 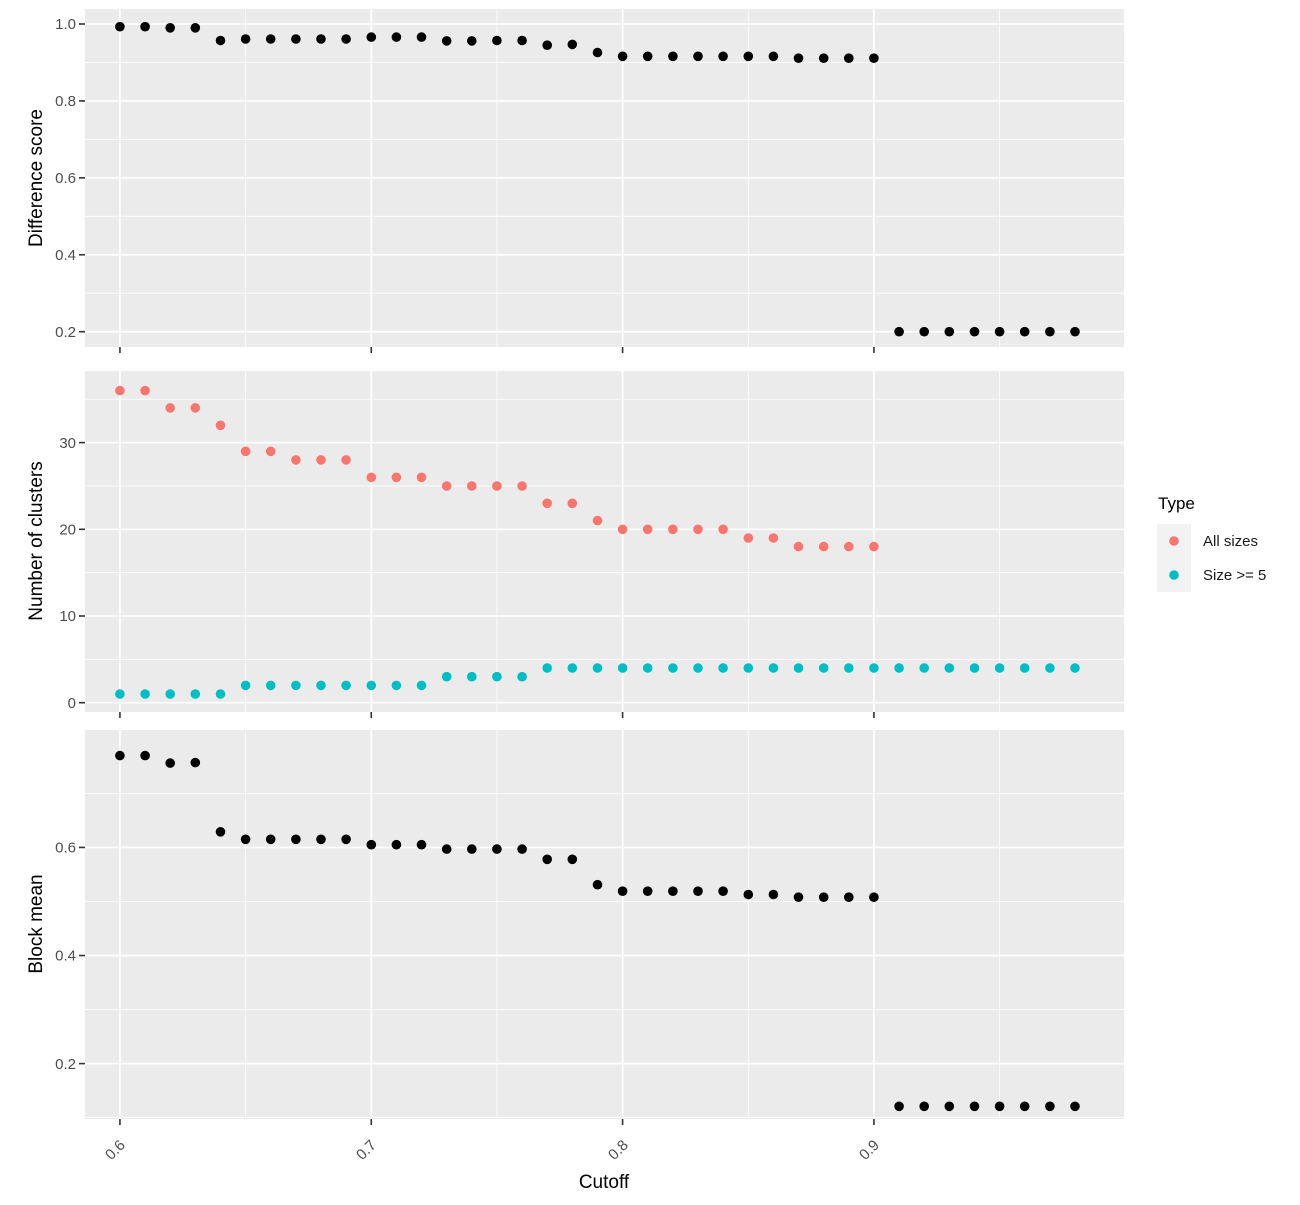 I want to click on legend-title: Type, so click(x=1176, y=503).